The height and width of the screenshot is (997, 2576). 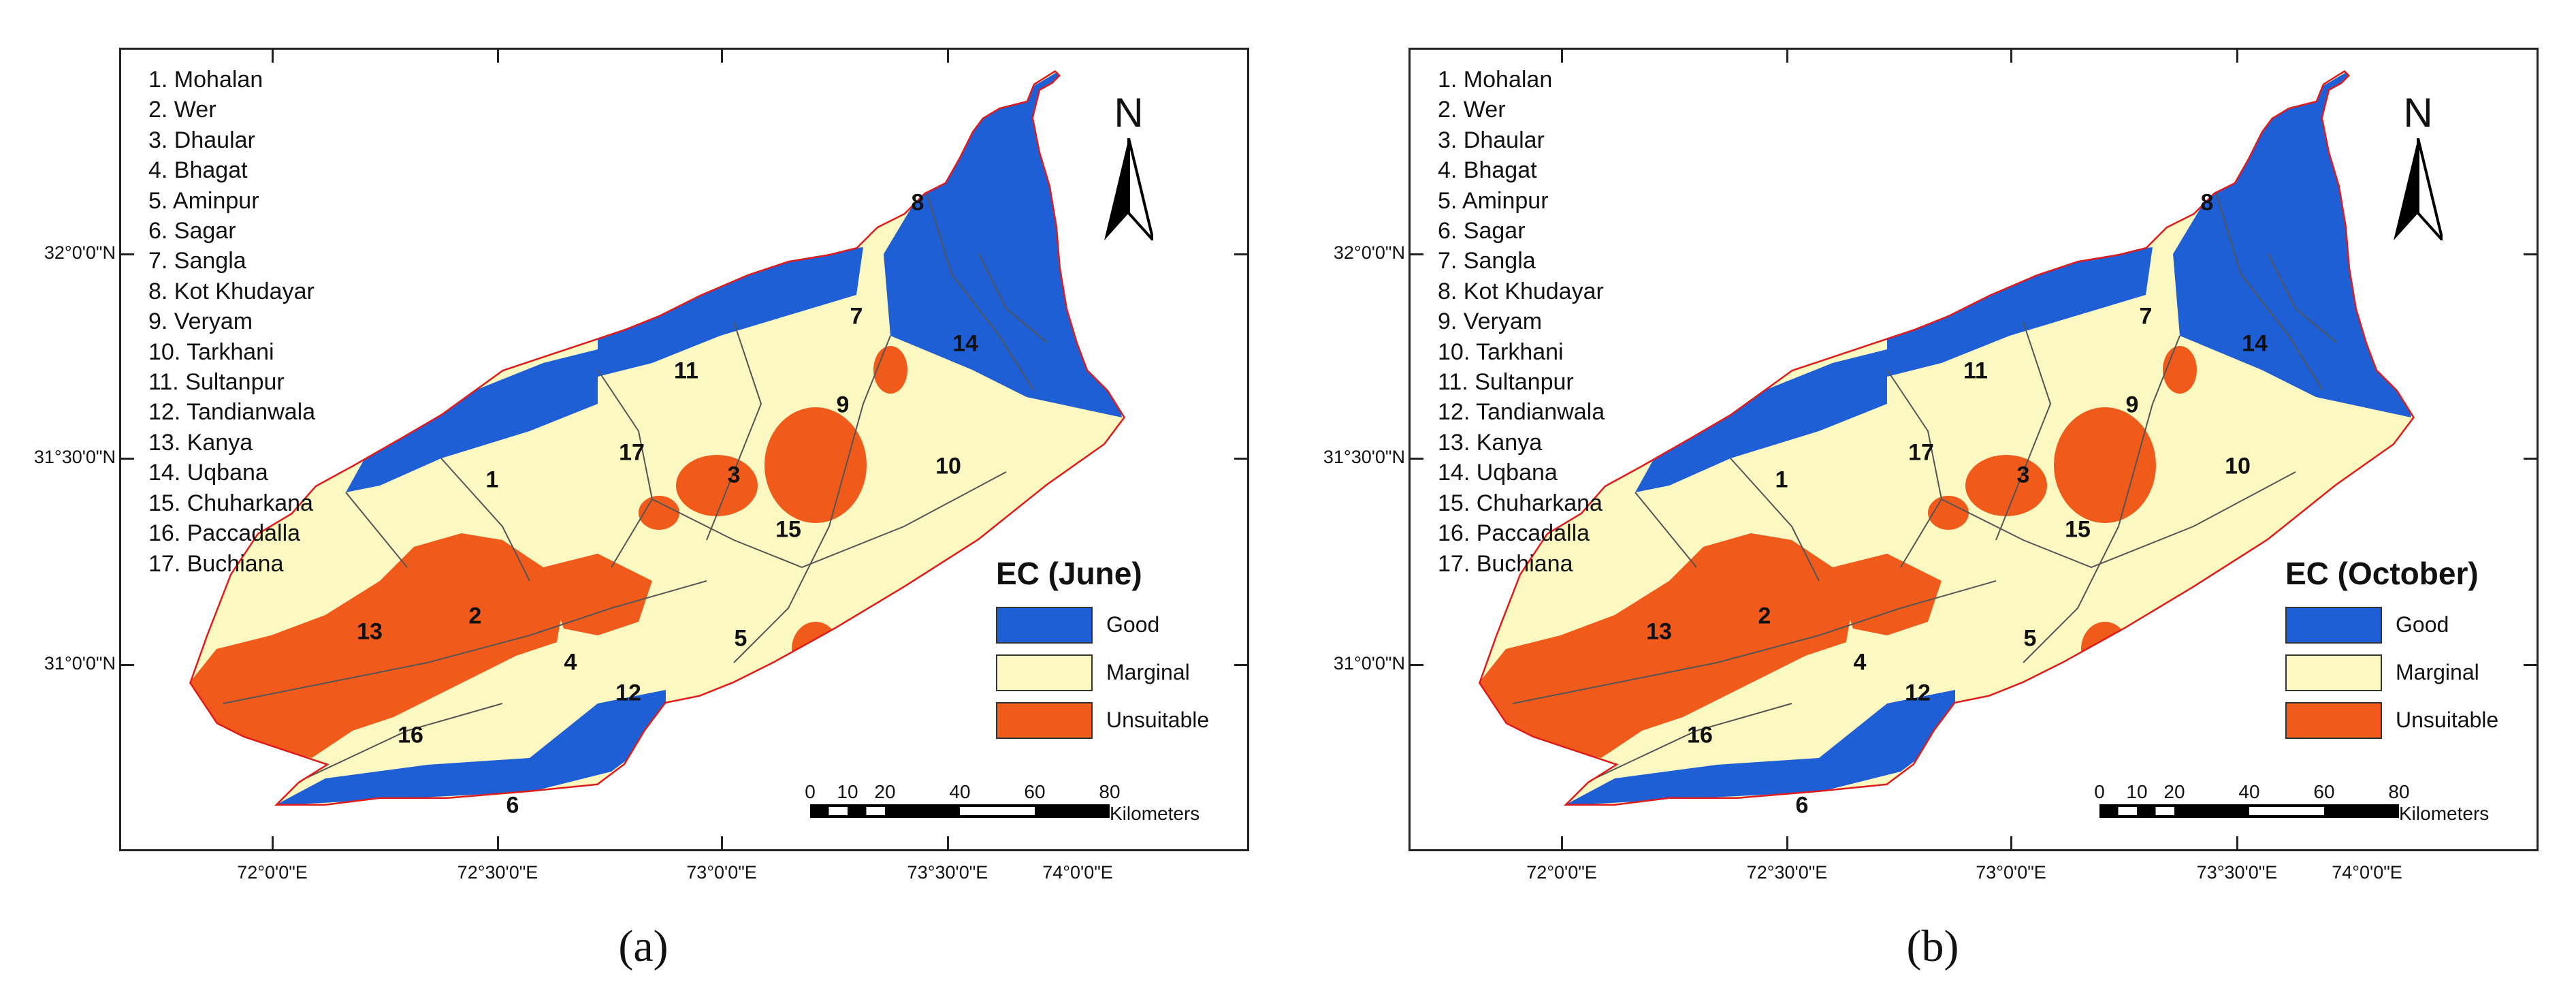 What do you see at coordinates (2137, 791) in the screenshot?
I see `scale-tick-label: 10` at bounding box center [2137, 791].